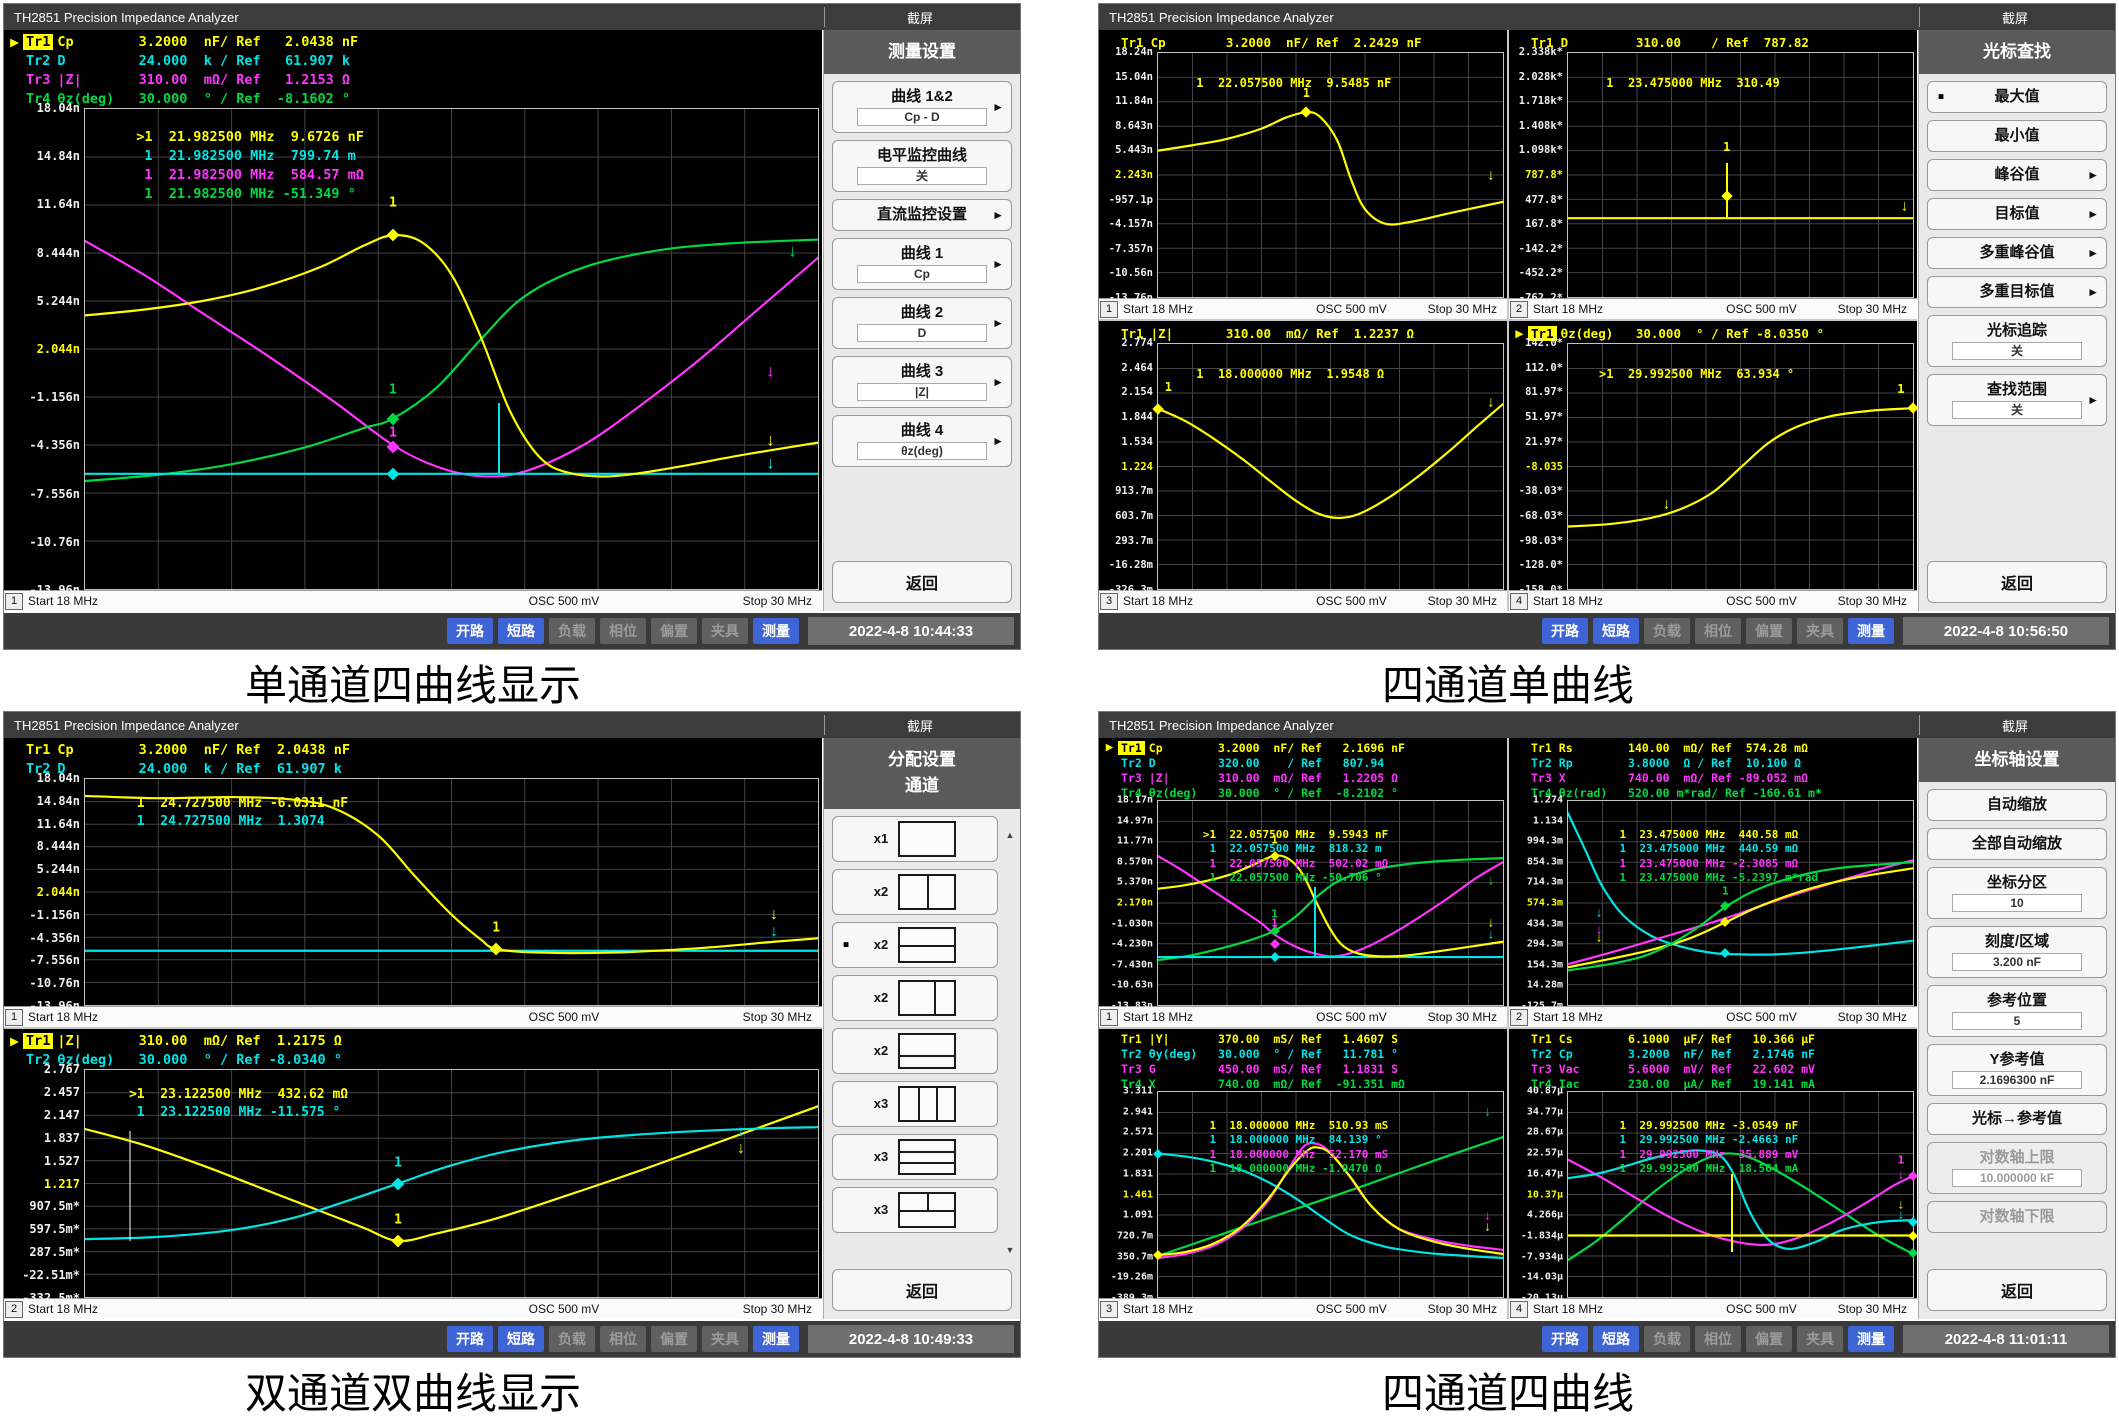 The image size is (2119, 1421). I want to click on trace-row-3: Tr3 X 740.00 mΩ/ Ref -89.052 mΩ, so click(1714, 777).